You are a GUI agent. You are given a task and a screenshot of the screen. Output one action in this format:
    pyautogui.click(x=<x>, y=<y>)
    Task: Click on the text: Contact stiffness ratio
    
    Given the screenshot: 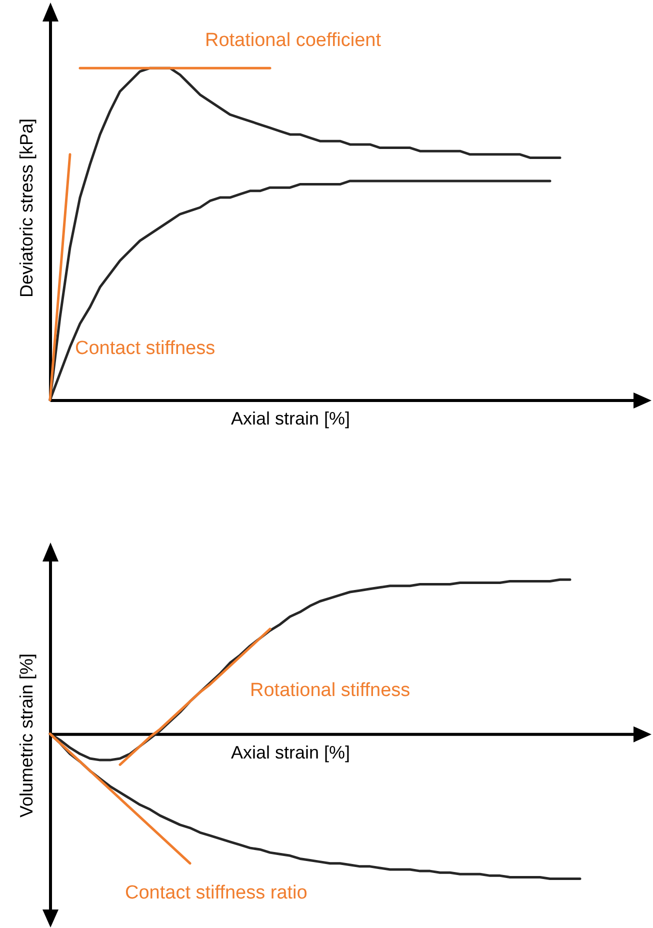 What is the action you would take?
    pyautogui.click(x=216, y=893)
    